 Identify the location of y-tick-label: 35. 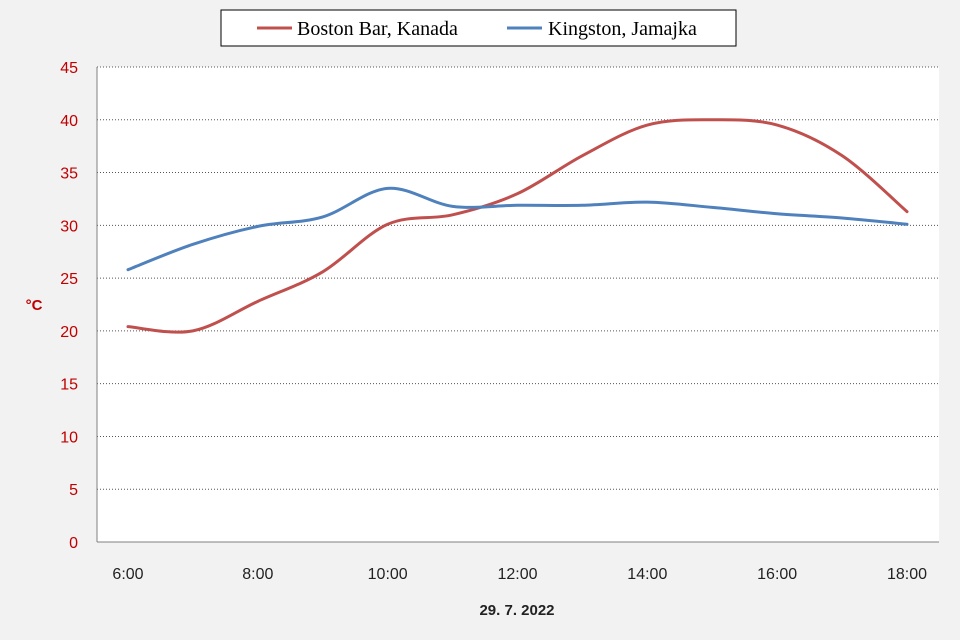
(69, 174).